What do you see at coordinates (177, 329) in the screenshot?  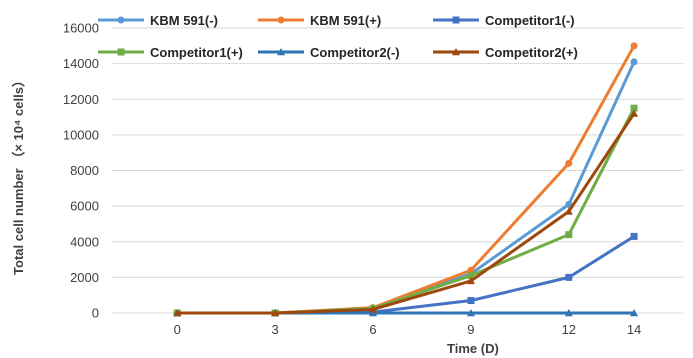 I see `x-tick-label: 0` at bounding box center [177, 329].